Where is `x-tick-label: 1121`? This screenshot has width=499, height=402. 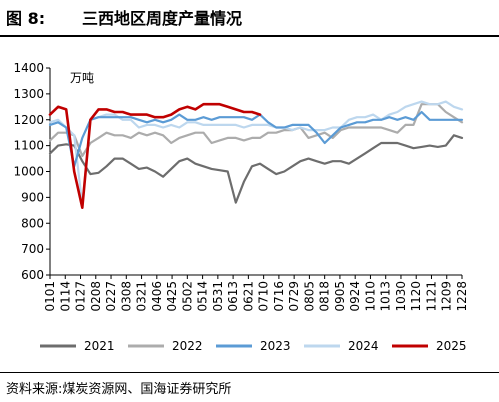 x-tick-label: 1121 is located at coordinates (431, 296).